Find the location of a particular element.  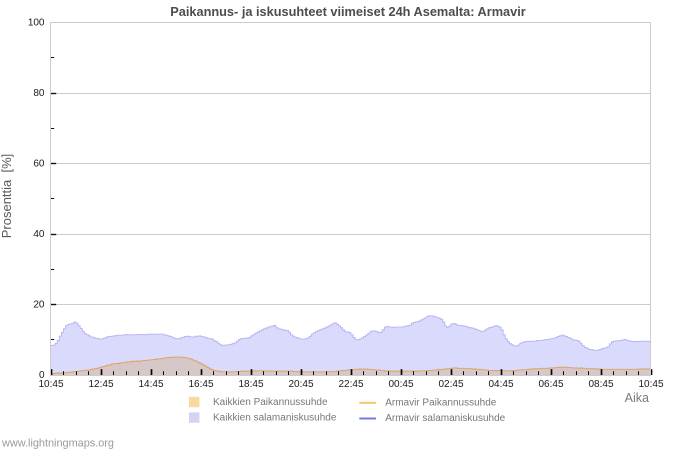

svg-text: Kaikkien salamaniskusuhde is located at coordinates (275, 418).